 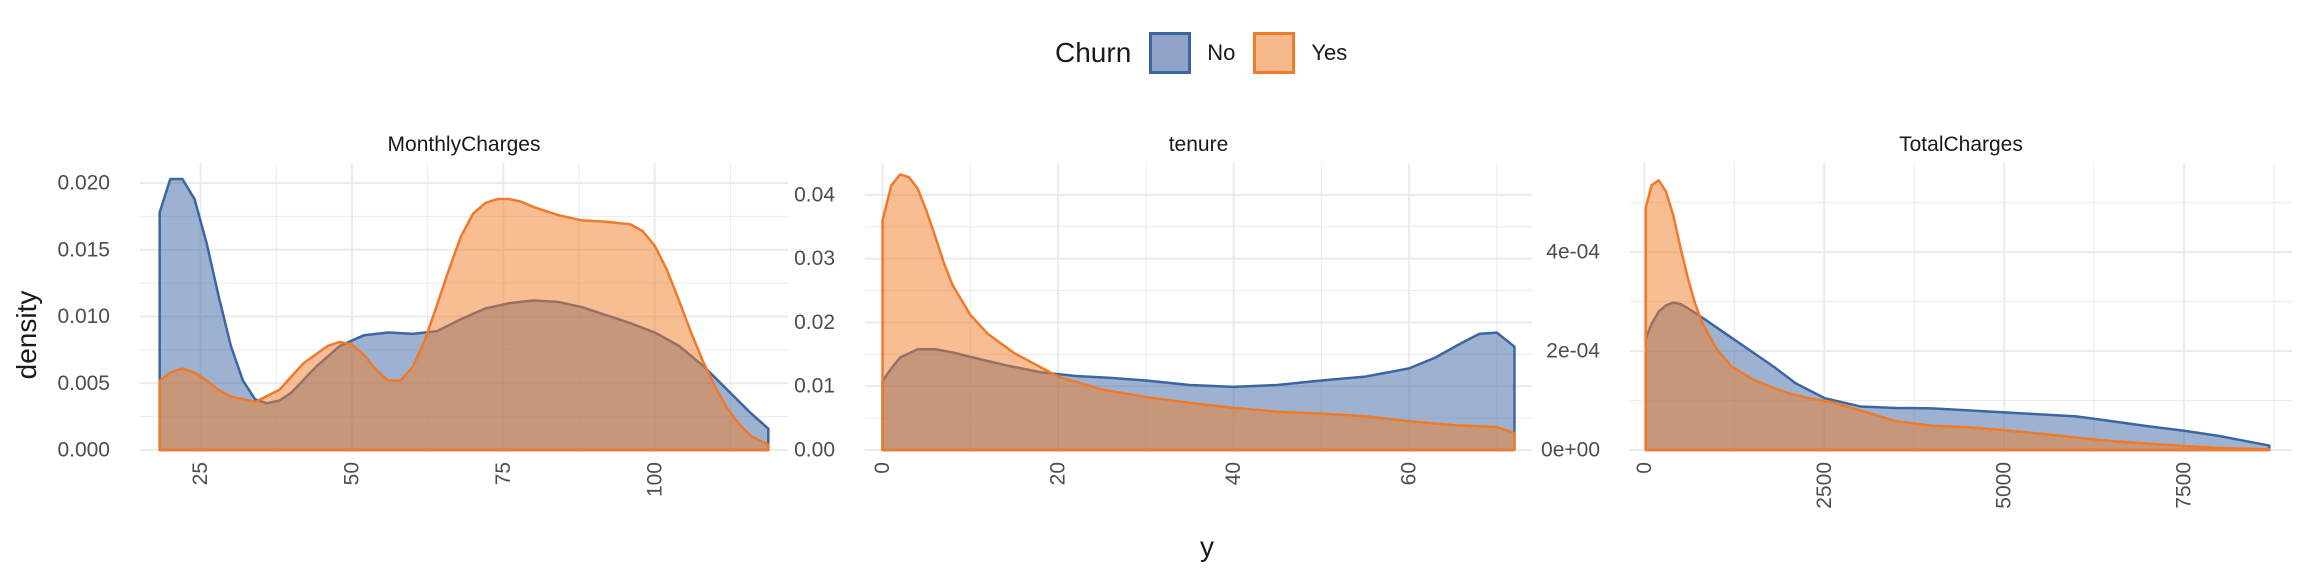 What do you see at coordinates (26, 335) in the screenshot?
I see `y-axis-title: density` at bounding box center [26, 335].